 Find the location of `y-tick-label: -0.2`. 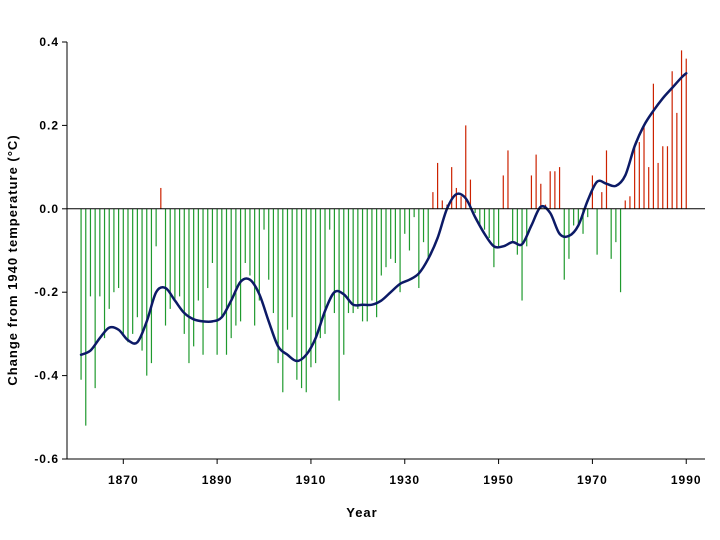

y-tick-label: -0.2 is located at coordinates (46, 292).